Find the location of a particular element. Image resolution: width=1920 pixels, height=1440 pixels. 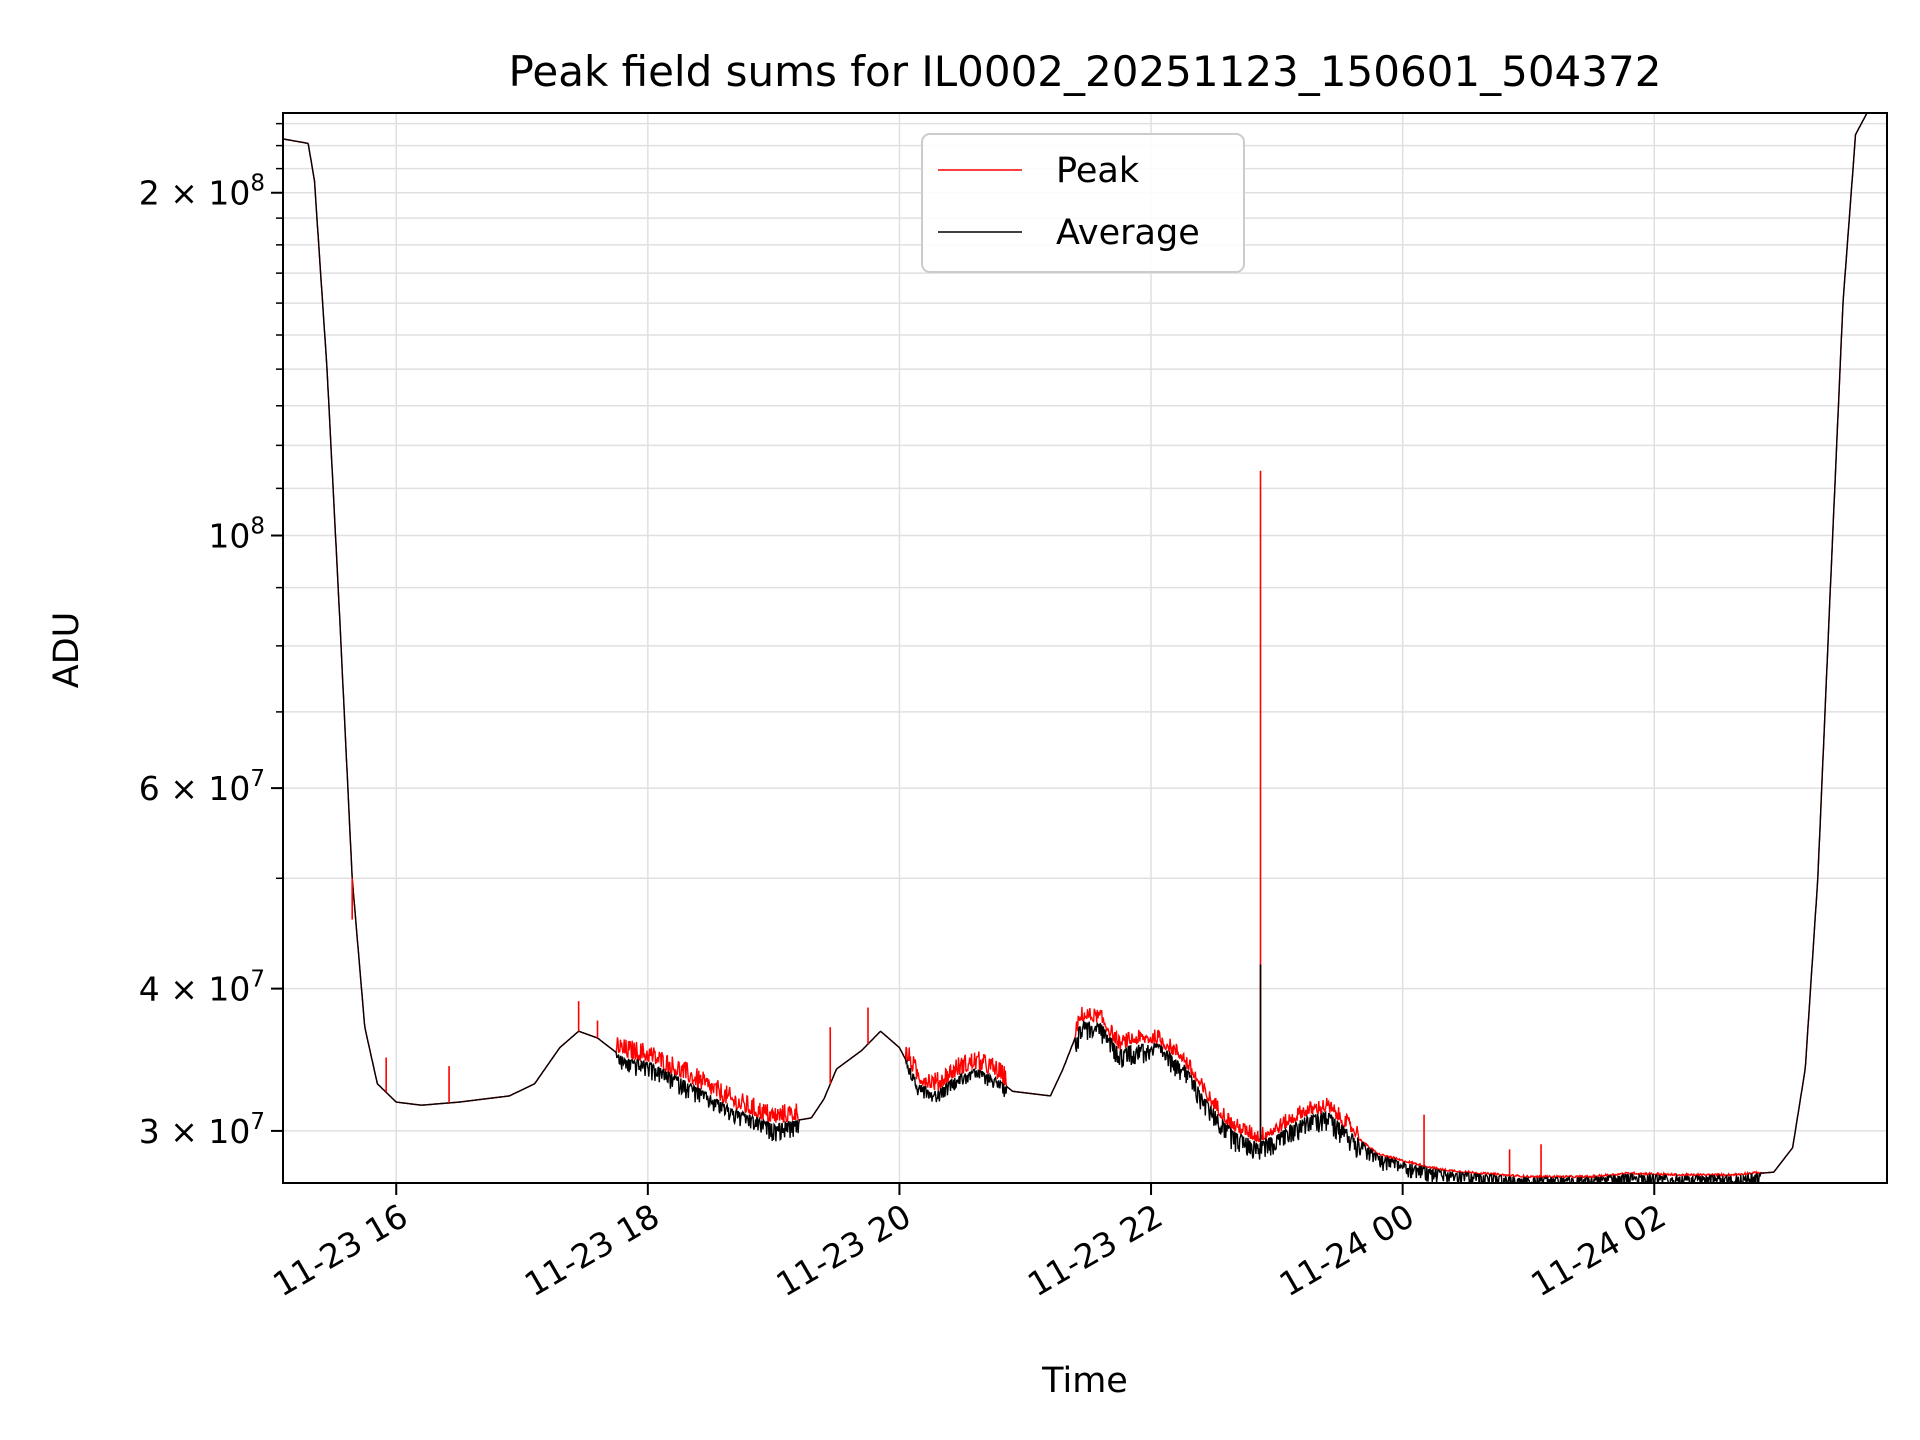

legend-box is located at coordinates (1083, 203).